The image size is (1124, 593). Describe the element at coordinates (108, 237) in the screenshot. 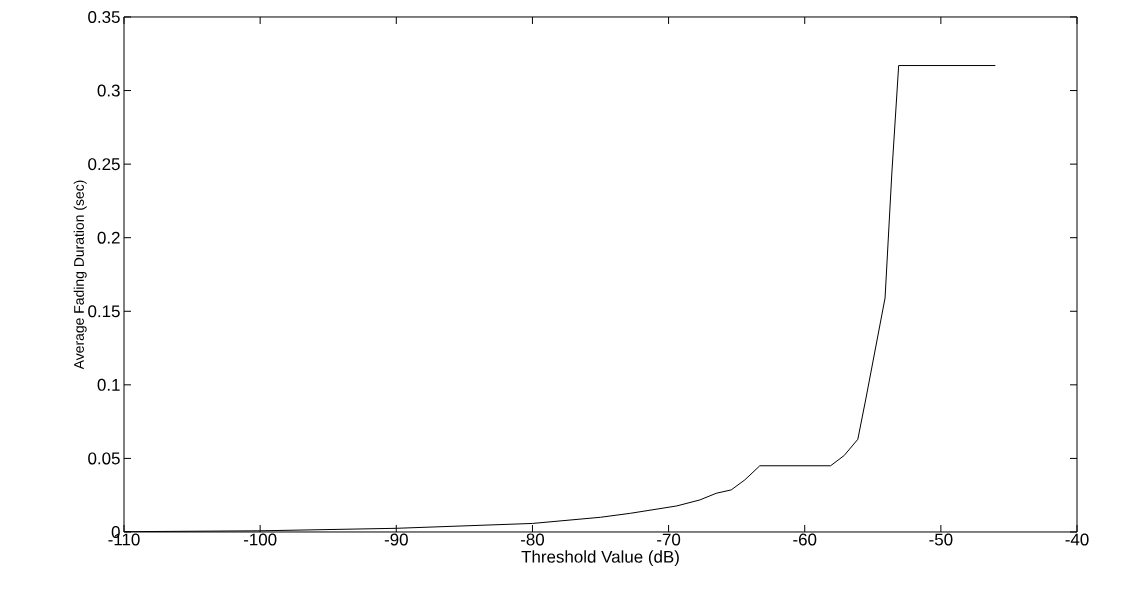

I see `y-tick-label: 0.2` at that location.